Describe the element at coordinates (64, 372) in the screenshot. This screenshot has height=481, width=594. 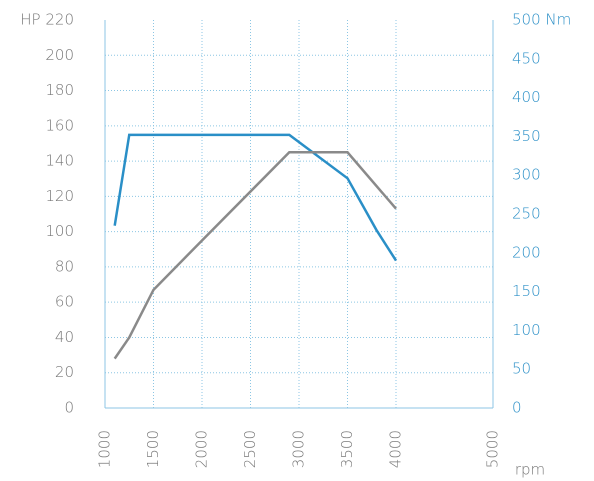
I see `y-tick-label: 20` at that location.